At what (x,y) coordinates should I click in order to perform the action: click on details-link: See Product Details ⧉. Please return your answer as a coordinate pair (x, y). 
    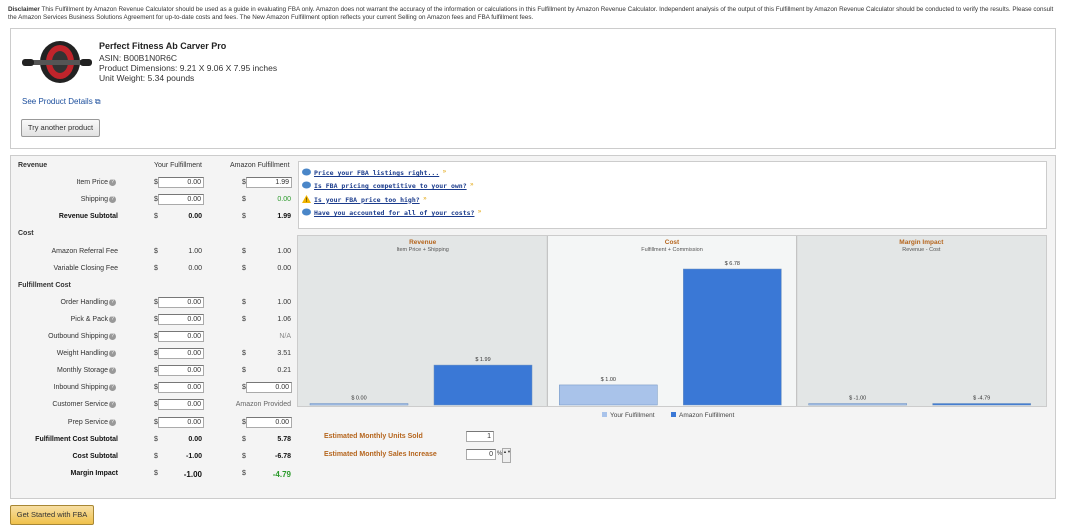
    Looking at the image, I should click on (61, 101).